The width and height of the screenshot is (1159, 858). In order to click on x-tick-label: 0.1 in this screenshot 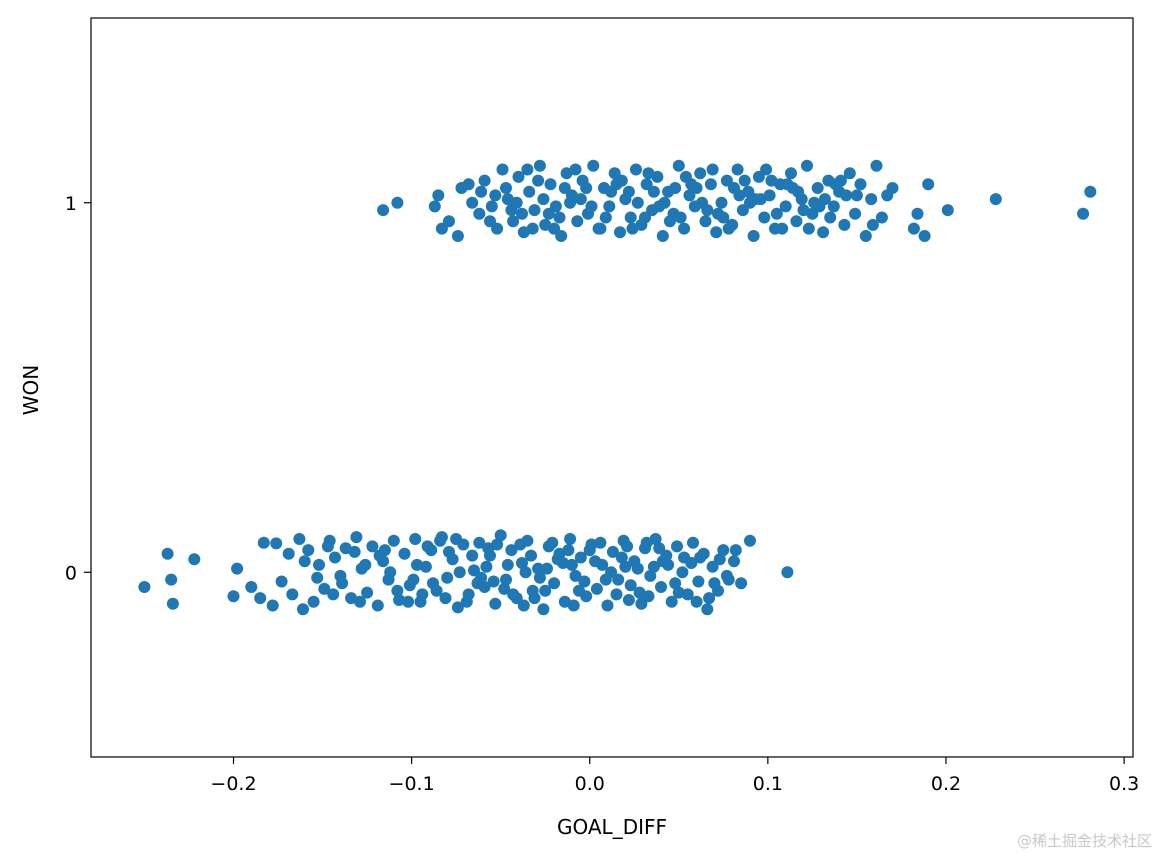, I will do `click(768, 784)`.